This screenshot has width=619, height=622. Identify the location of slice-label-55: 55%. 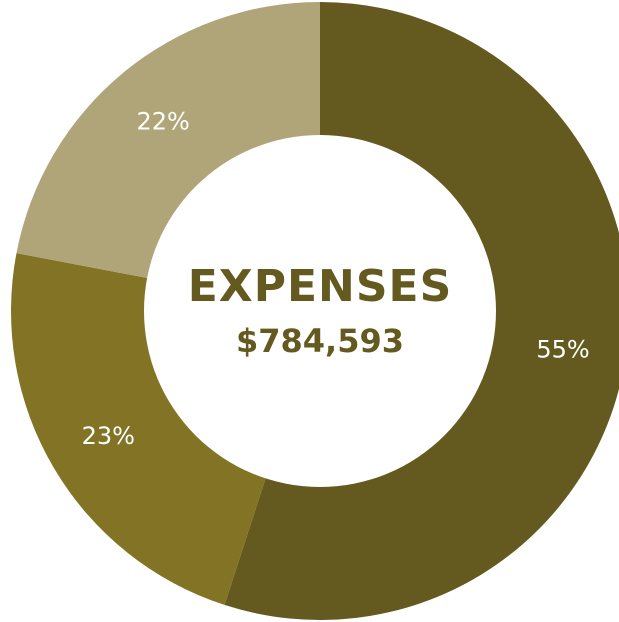
(562, 350).